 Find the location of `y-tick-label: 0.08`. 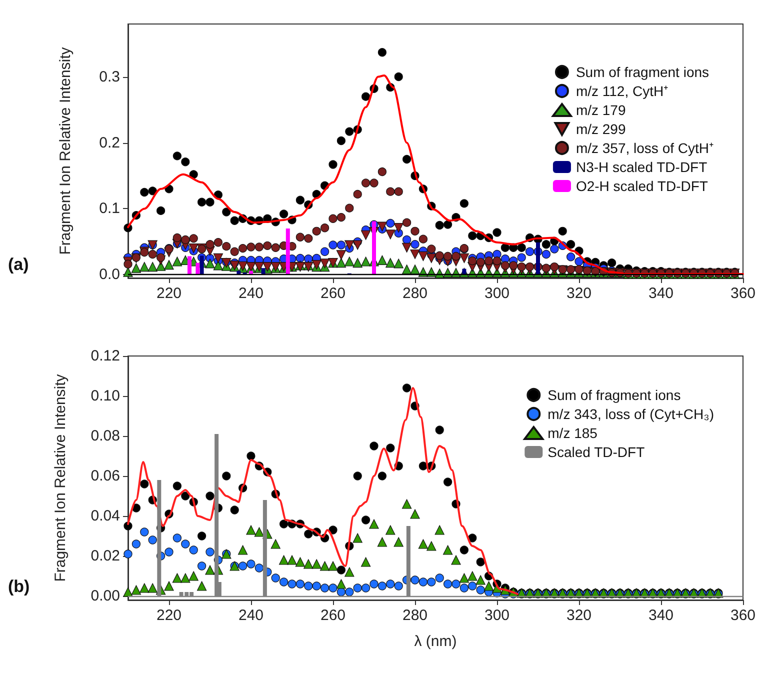

y-tick-label: 0.08 is located at coordinates (105, 436).